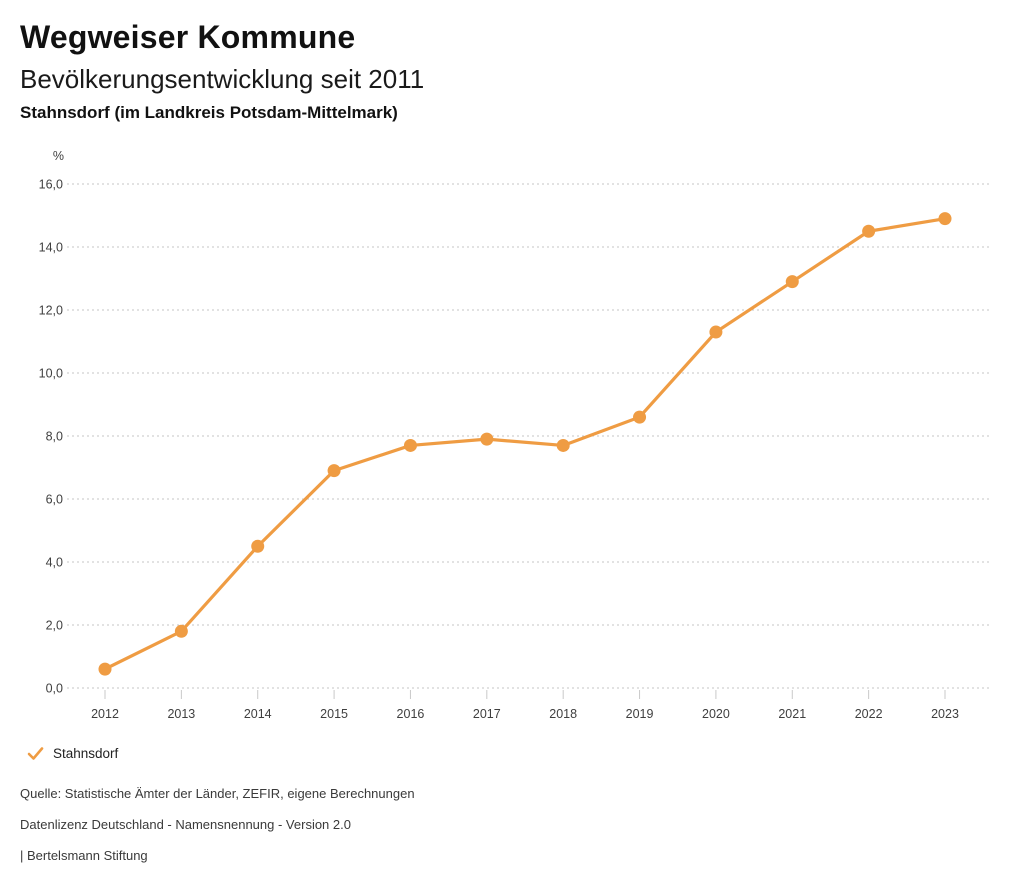  What do you see at coordinates (640, 417) in the screenshot?
I see `data-point-2019` at bounding box center [640, 417].